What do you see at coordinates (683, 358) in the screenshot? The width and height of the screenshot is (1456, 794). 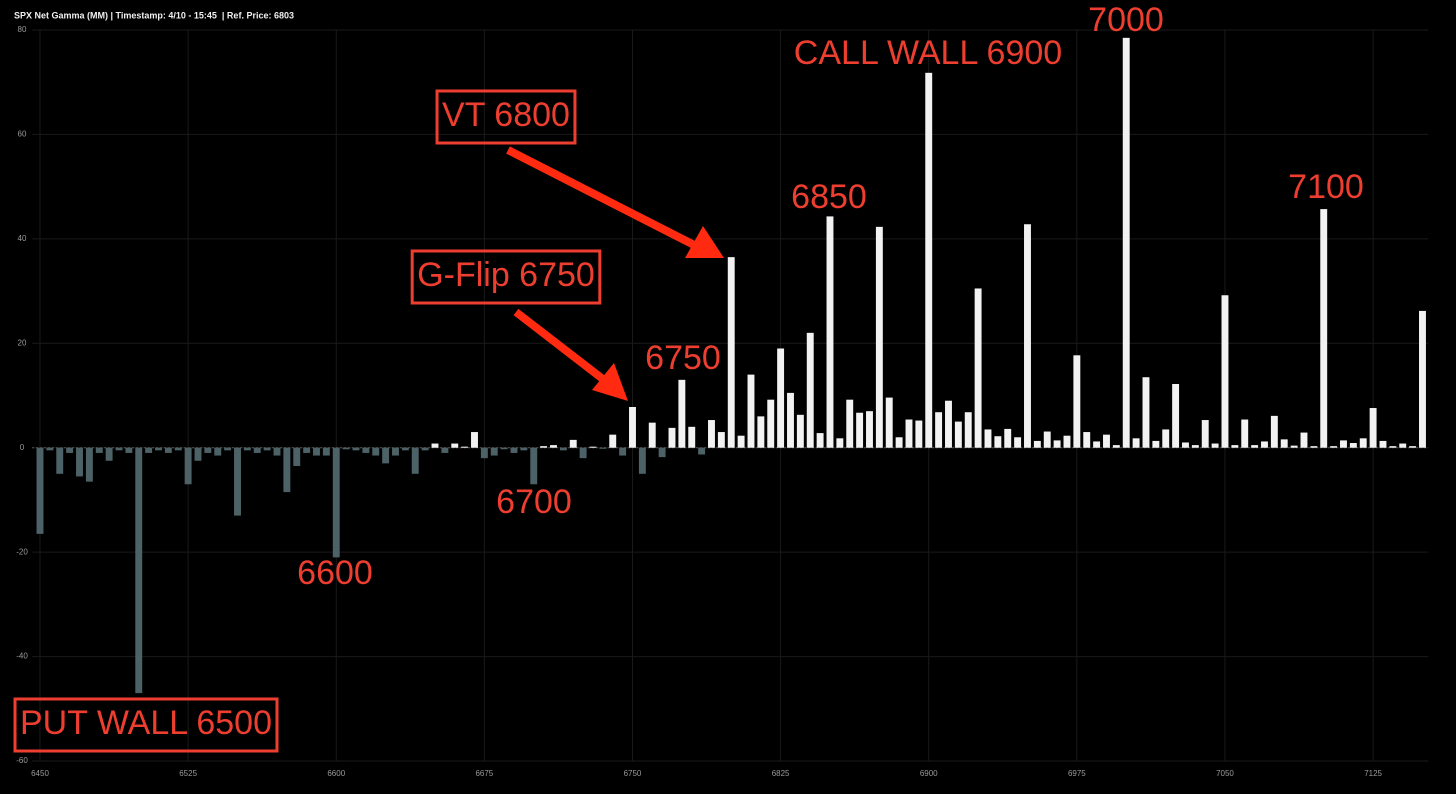 I see `annotation: 6750` at bounding box center [683, 358].